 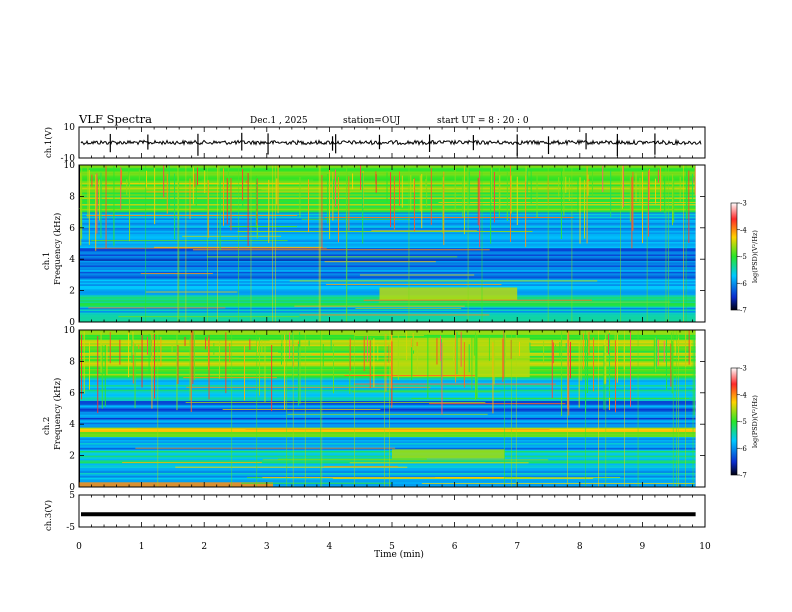 I want to click on colorbar-ch1: -3 -4 -5 -6 -7 log(PSD)(V²/Hz), so click(x=744, y=257).